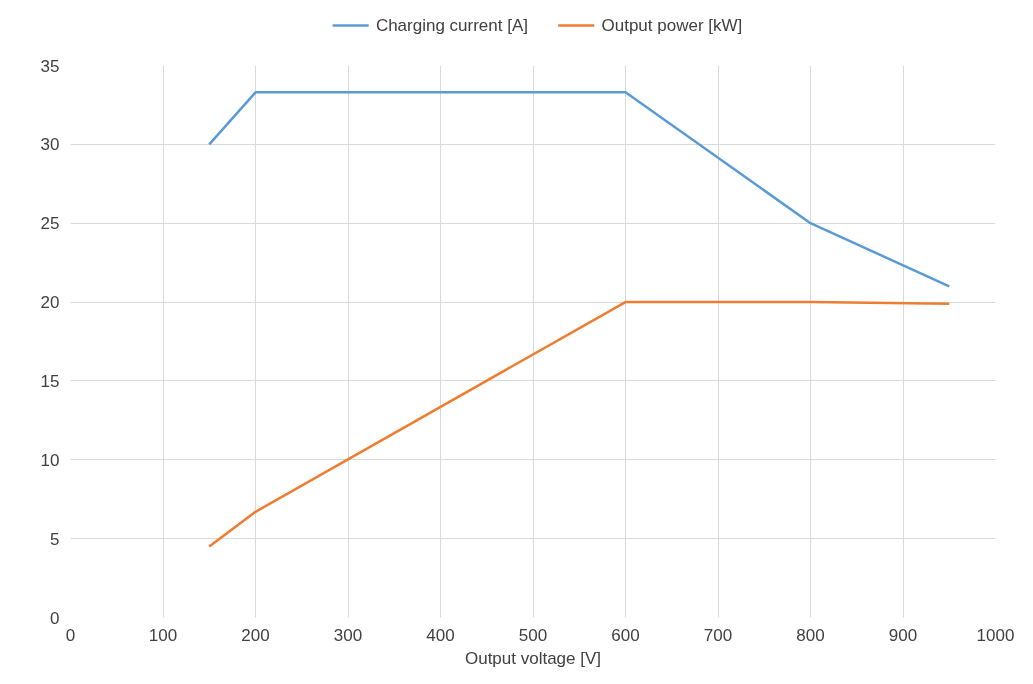 This screenshot has width=1033, height=684. What do you see at coordinates (163, 635) in the screenshot?
I see `x-tick-label: 100` at bounding box center [163, 635].